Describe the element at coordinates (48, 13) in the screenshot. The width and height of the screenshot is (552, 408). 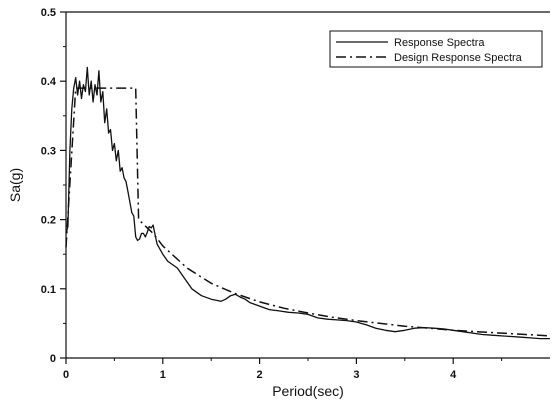
I see `y-tick-label: 0.5` at that location.